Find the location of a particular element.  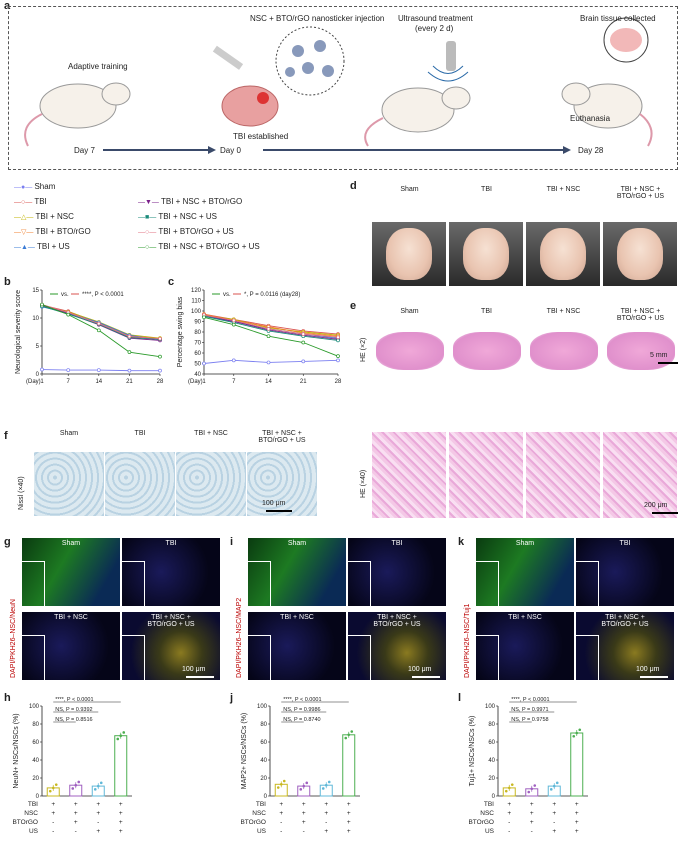

legend-item: —▽— TBI + BTO/rGO is located at coordinates (52, 231).